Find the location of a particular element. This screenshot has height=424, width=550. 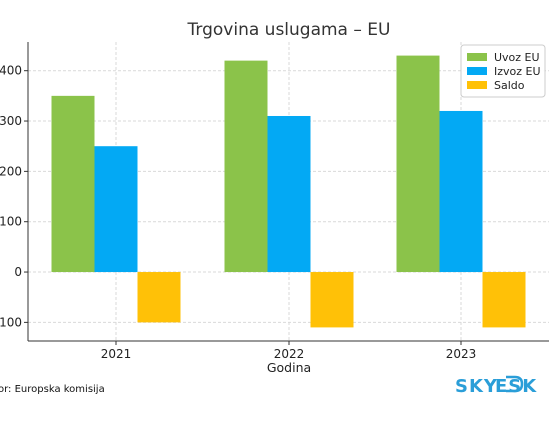

skydesk-logo: SKY ESK is located at coordinates (496, 386).